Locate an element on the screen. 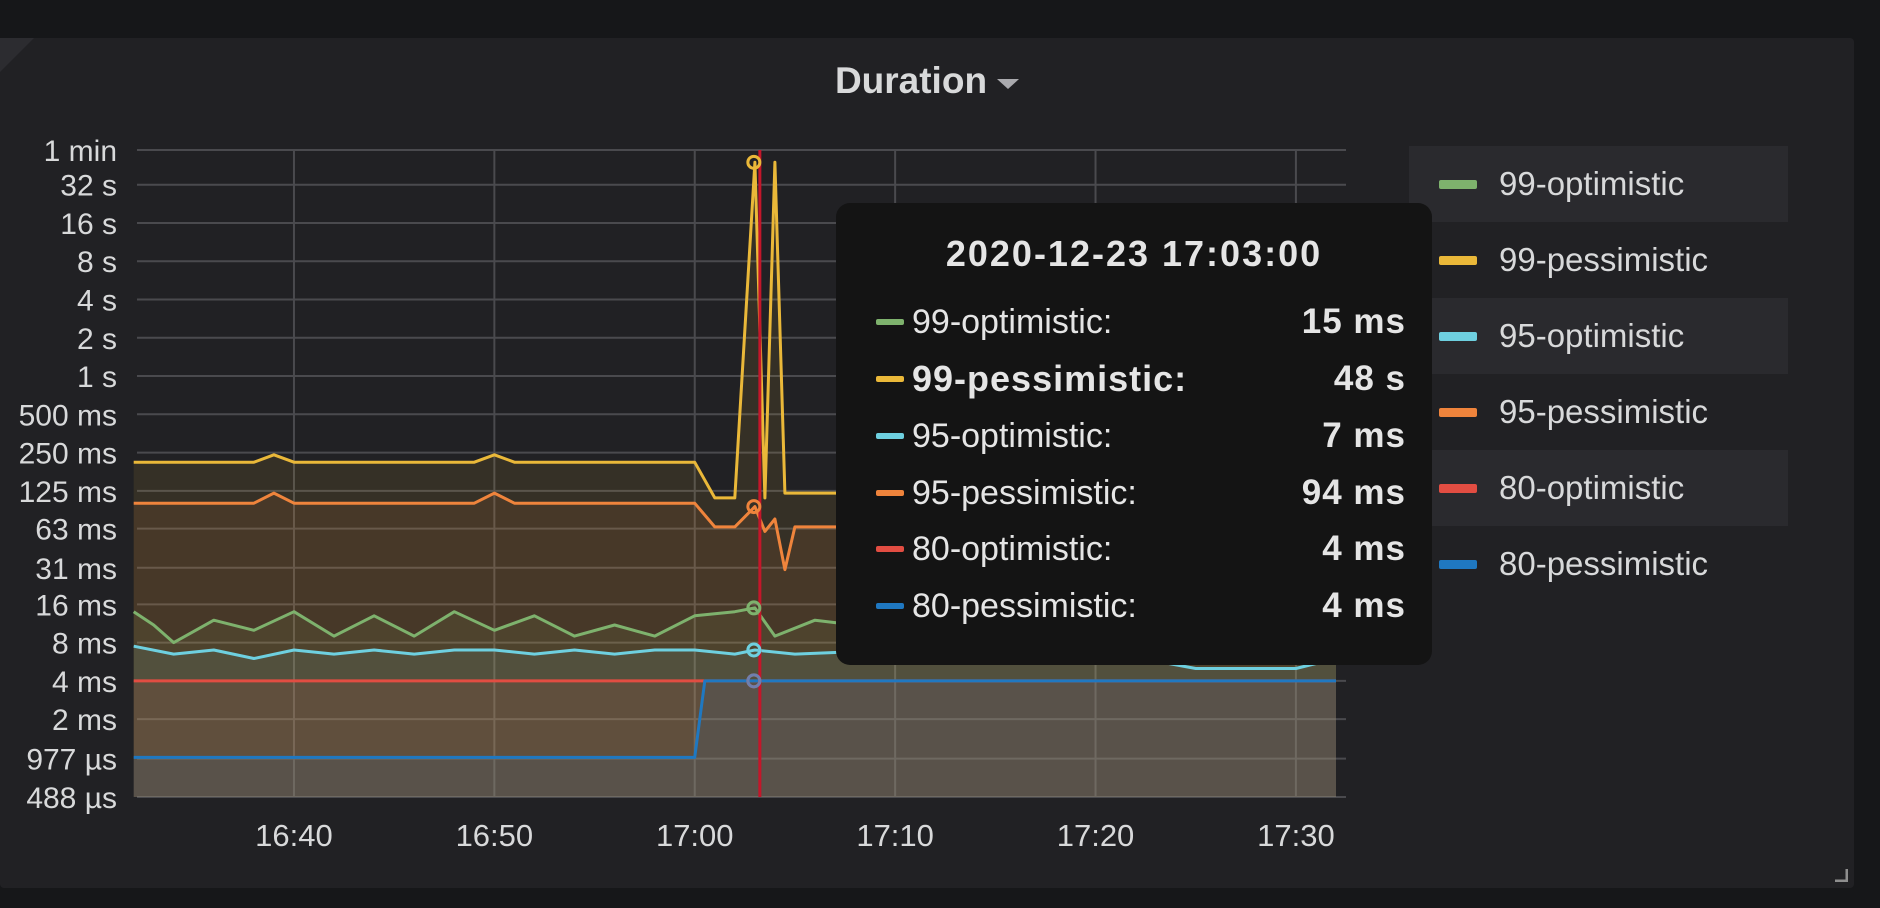  legend-label: 95-optimistic is located at coordinates (1592, 335).